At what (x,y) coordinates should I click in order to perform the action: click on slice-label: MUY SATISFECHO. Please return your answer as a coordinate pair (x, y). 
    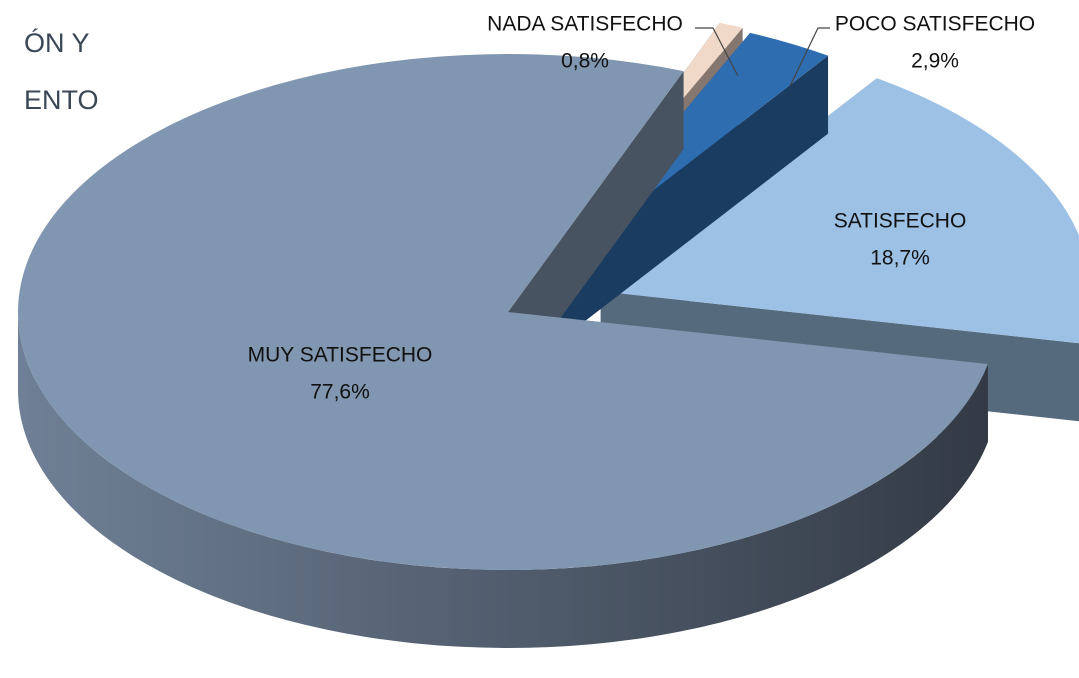
    Looking at the image, I should click on (340, 355).